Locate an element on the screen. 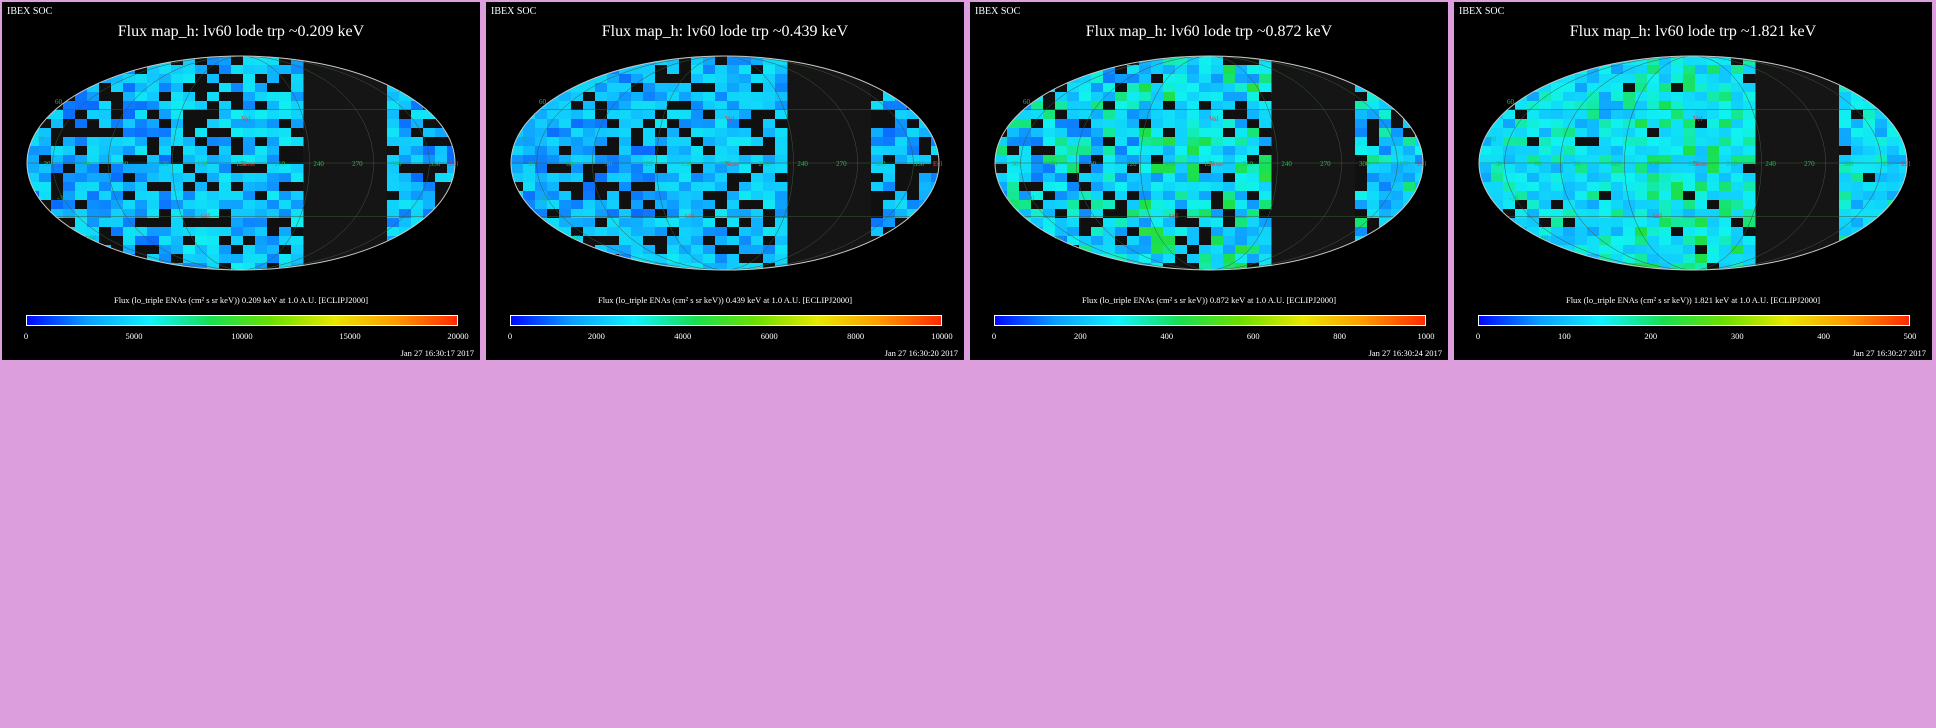 The height and width of the screenshot is (728, 1936). longitude-label: 330 is located at coordinates (435, 164).